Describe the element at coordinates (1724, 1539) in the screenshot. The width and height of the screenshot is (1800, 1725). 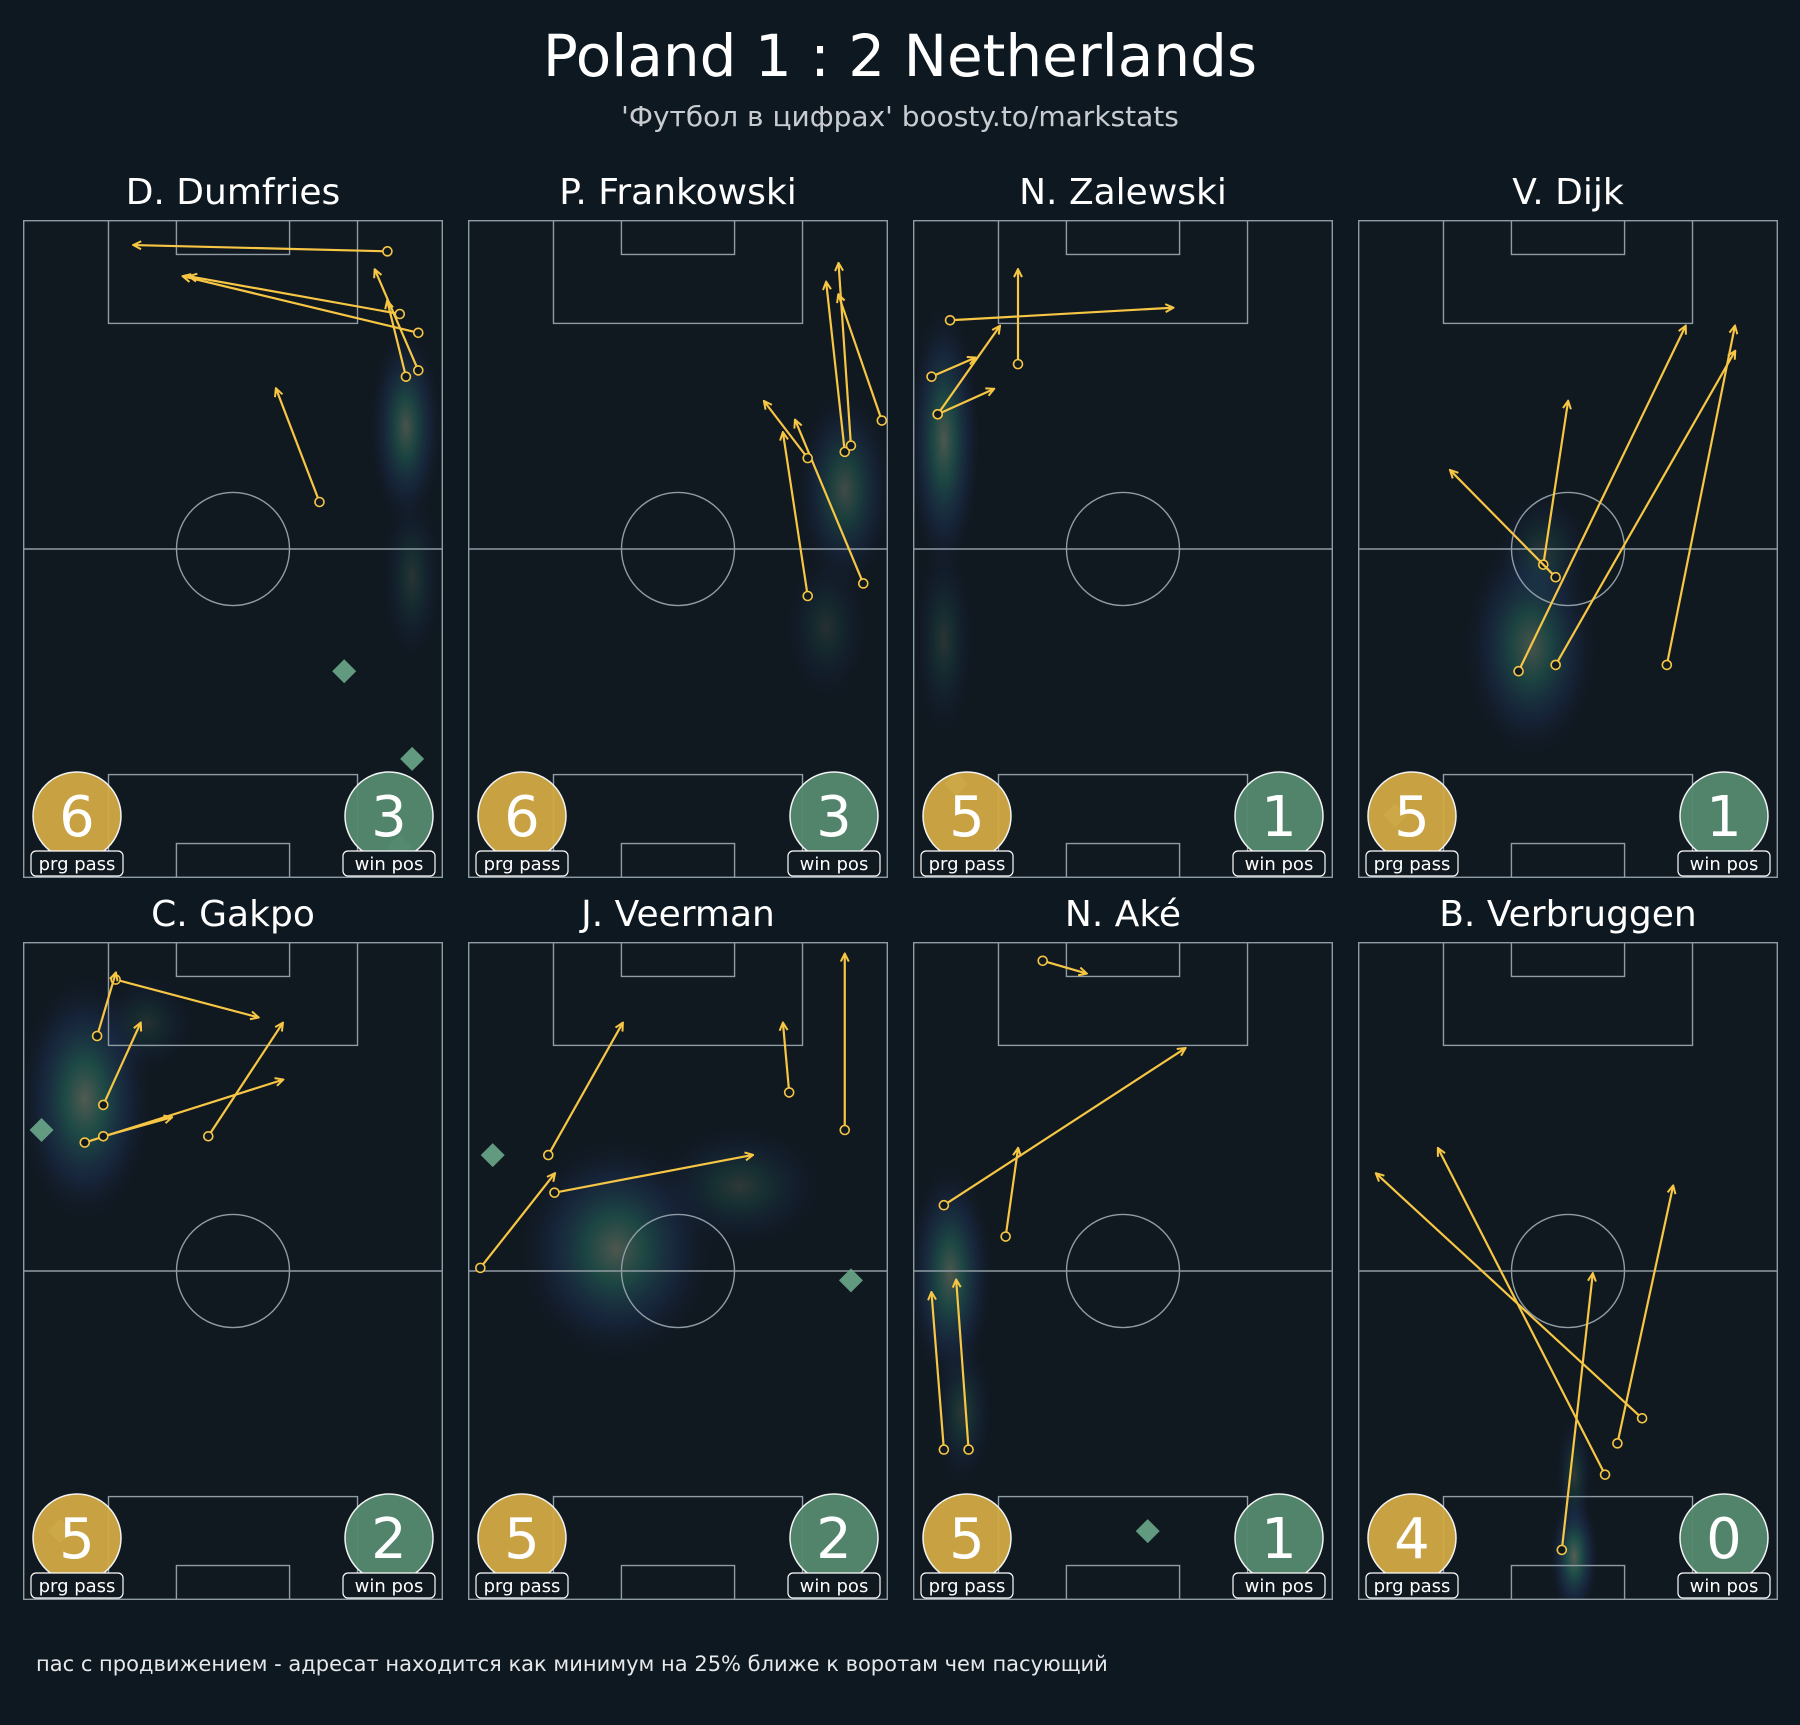
I see `win-pos-value: 0` at that location.